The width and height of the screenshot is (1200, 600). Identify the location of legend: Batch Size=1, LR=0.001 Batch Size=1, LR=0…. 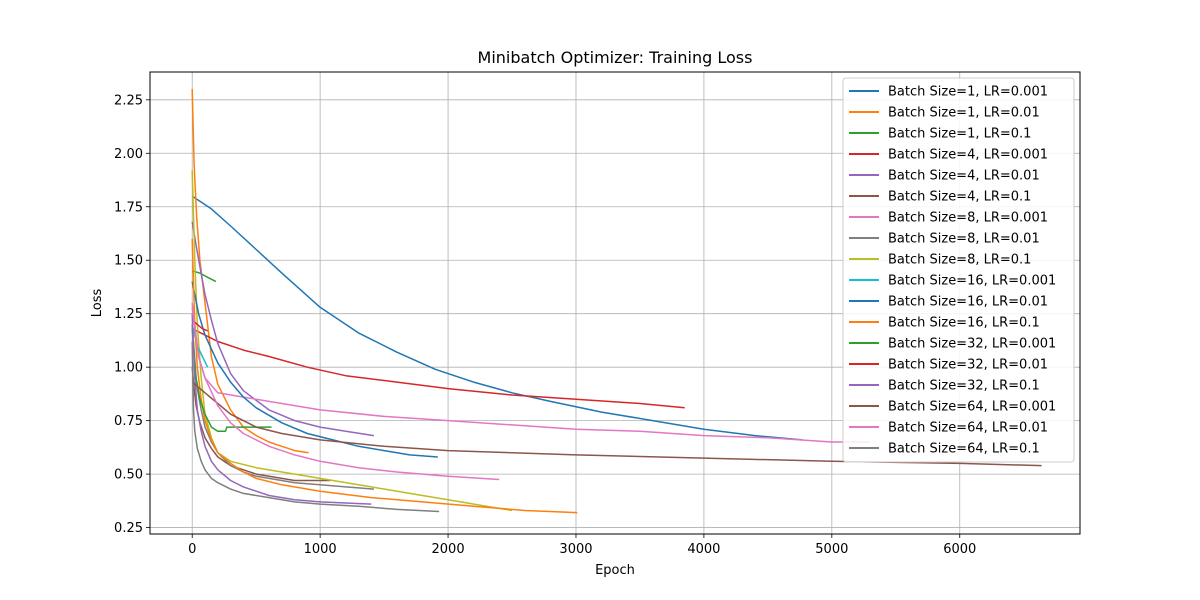
(958, 270).